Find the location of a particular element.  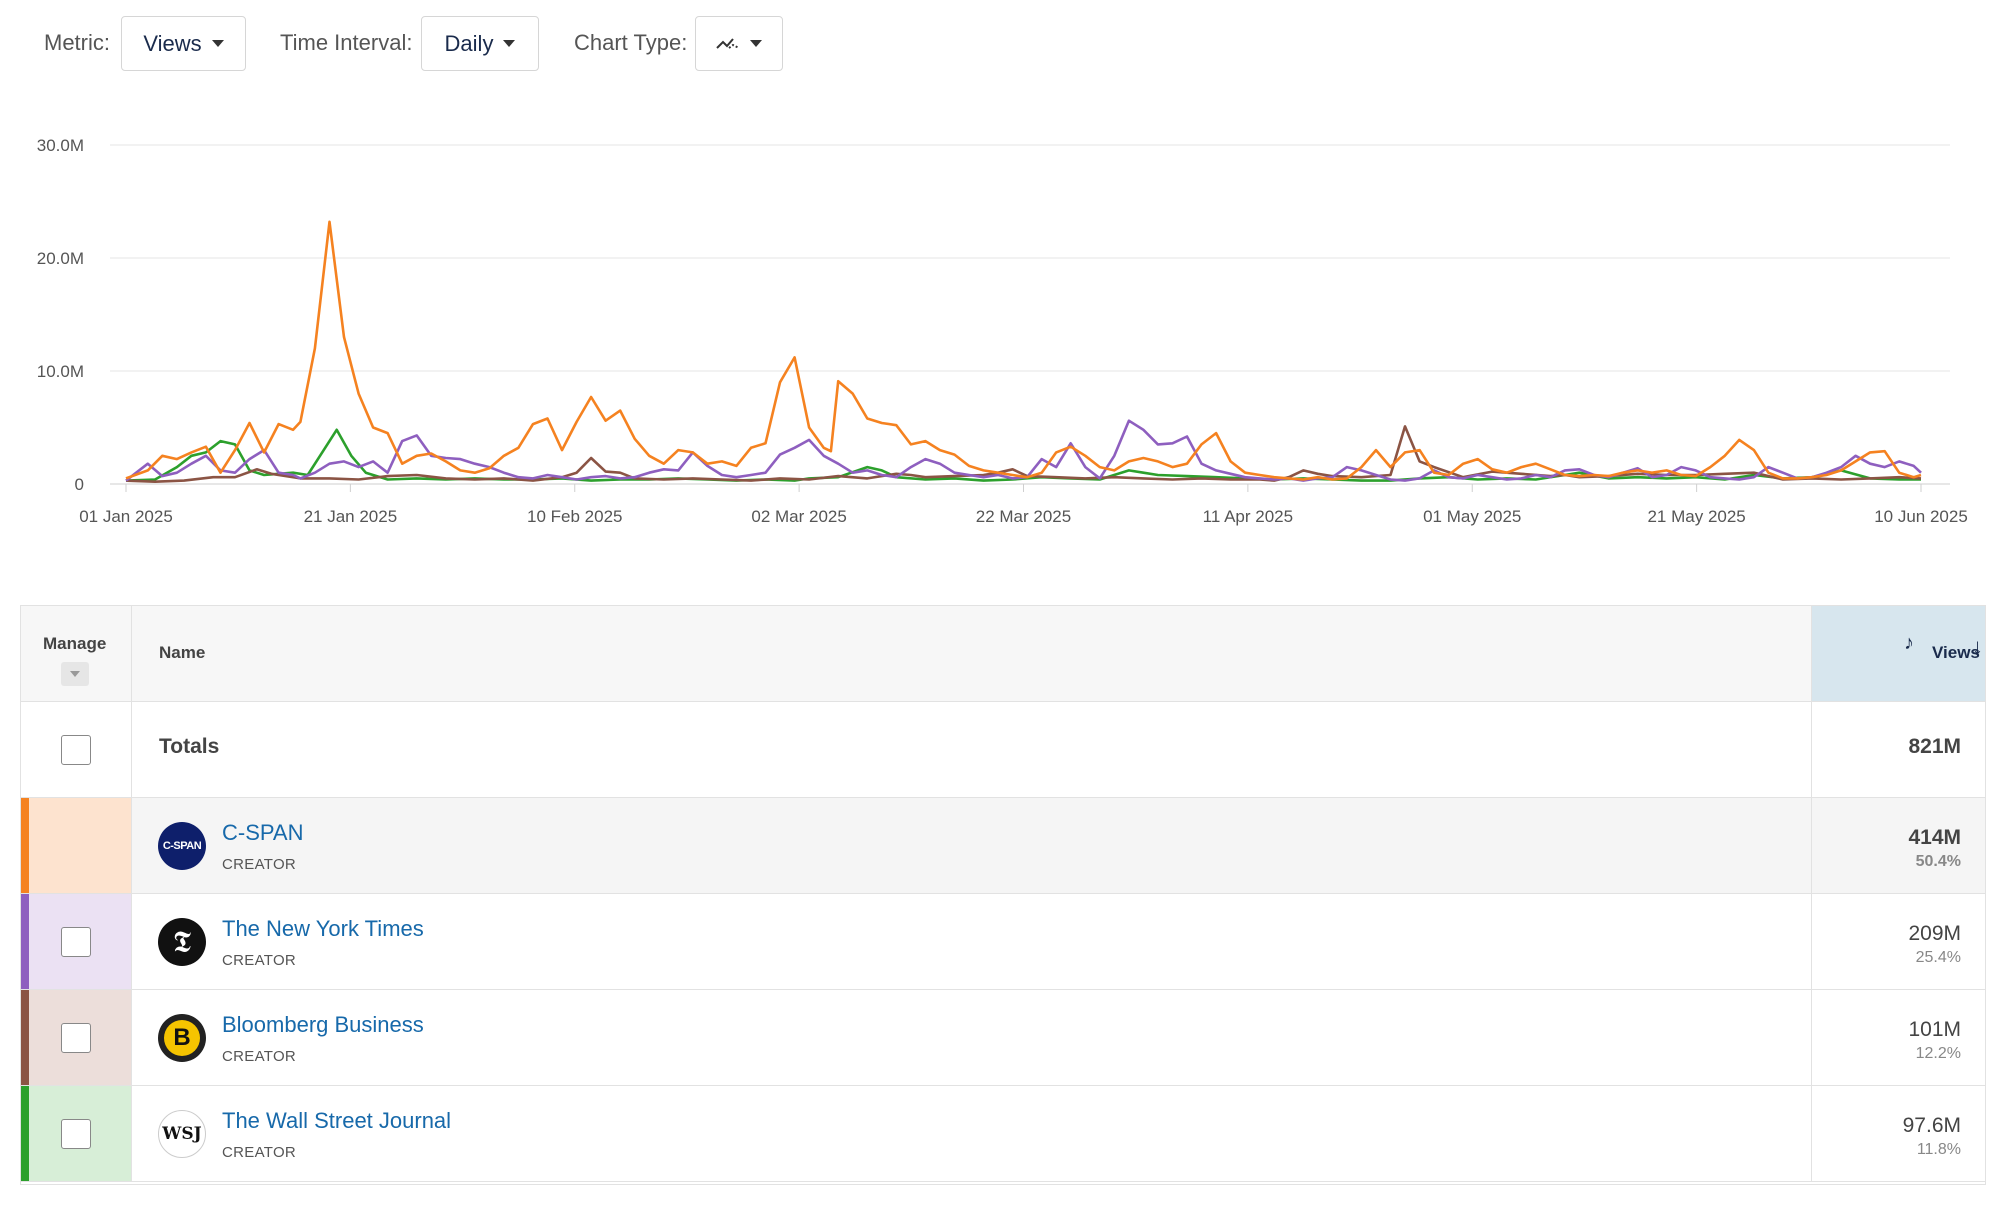

y-tick-label: 0 is located at coordinates (79, 484).